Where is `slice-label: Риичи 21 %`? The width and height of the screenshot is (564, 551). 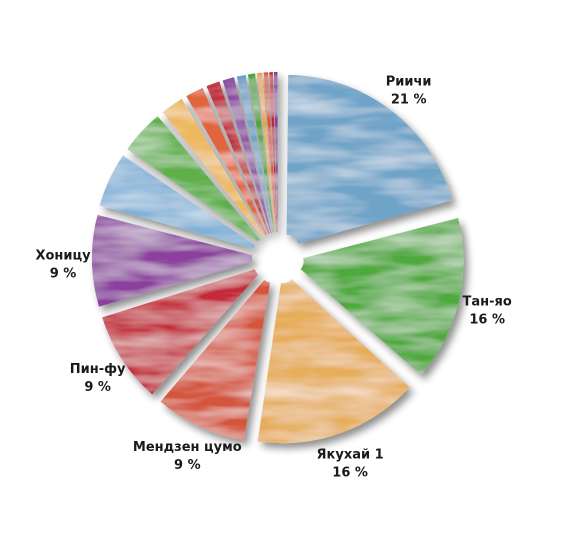 slice-label: Риичи 21 % is located at coordinates (409, 90).